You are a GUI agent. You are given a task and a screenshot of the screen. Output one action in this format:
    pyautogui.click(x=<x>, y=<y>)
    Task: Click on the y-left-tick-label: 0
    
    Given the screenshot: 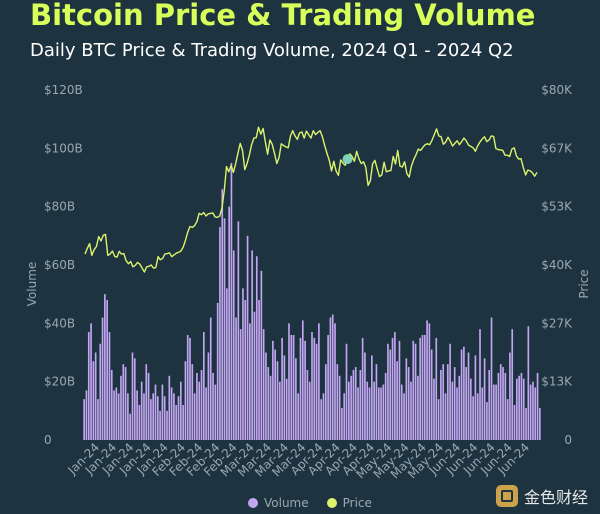 What is the action you would take?
    pyautogui.click(x=48, y=440)
    